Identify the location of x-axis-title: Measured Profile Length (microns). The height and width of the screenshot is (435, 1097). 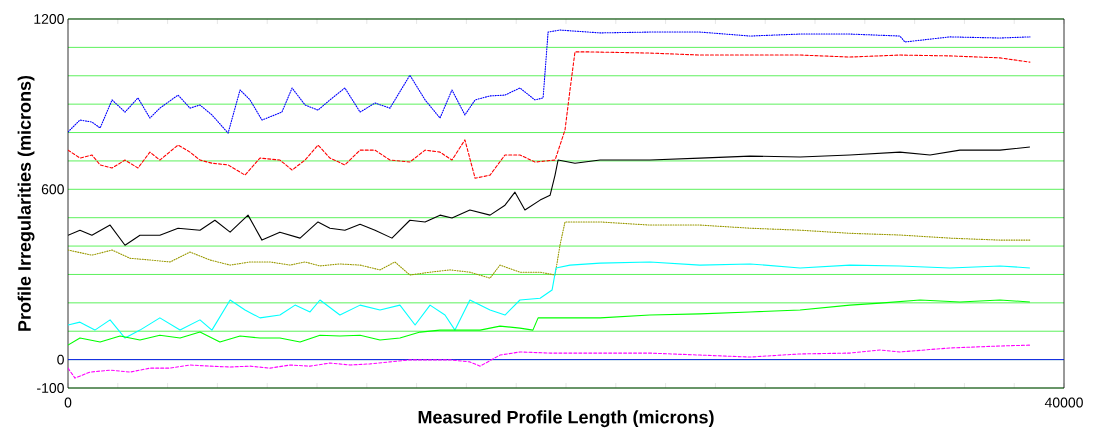
(566, 419).